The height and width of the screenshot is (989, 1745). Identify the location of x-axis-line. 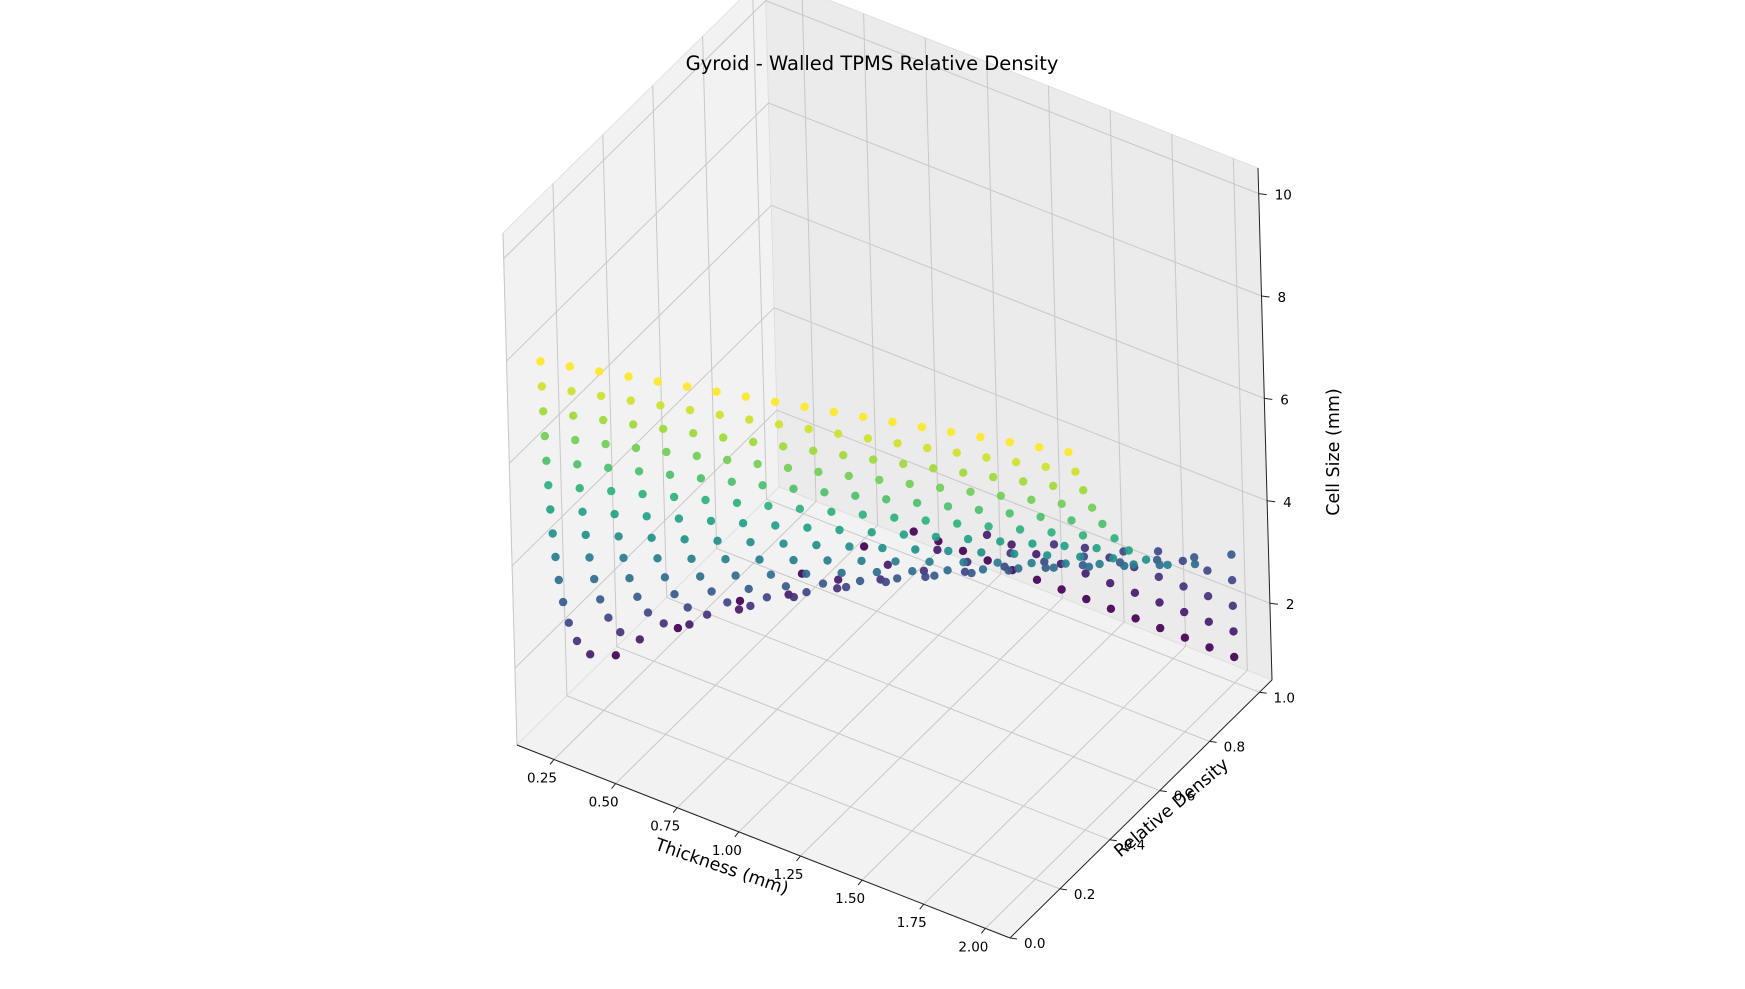
(763, 841).